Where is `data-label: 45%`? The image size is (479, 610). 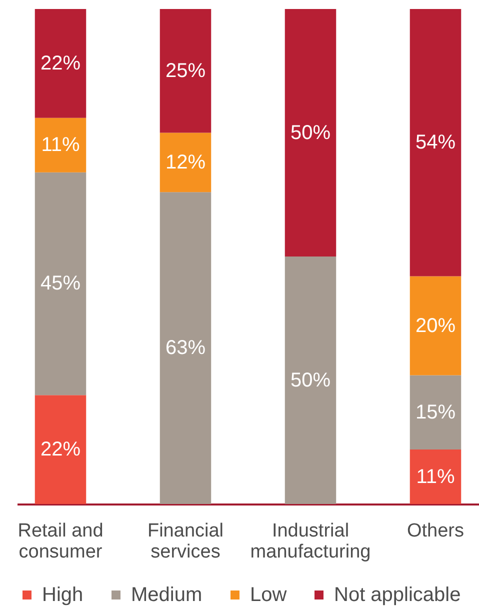 data-label: 45% is located at coordinates (60, 283).